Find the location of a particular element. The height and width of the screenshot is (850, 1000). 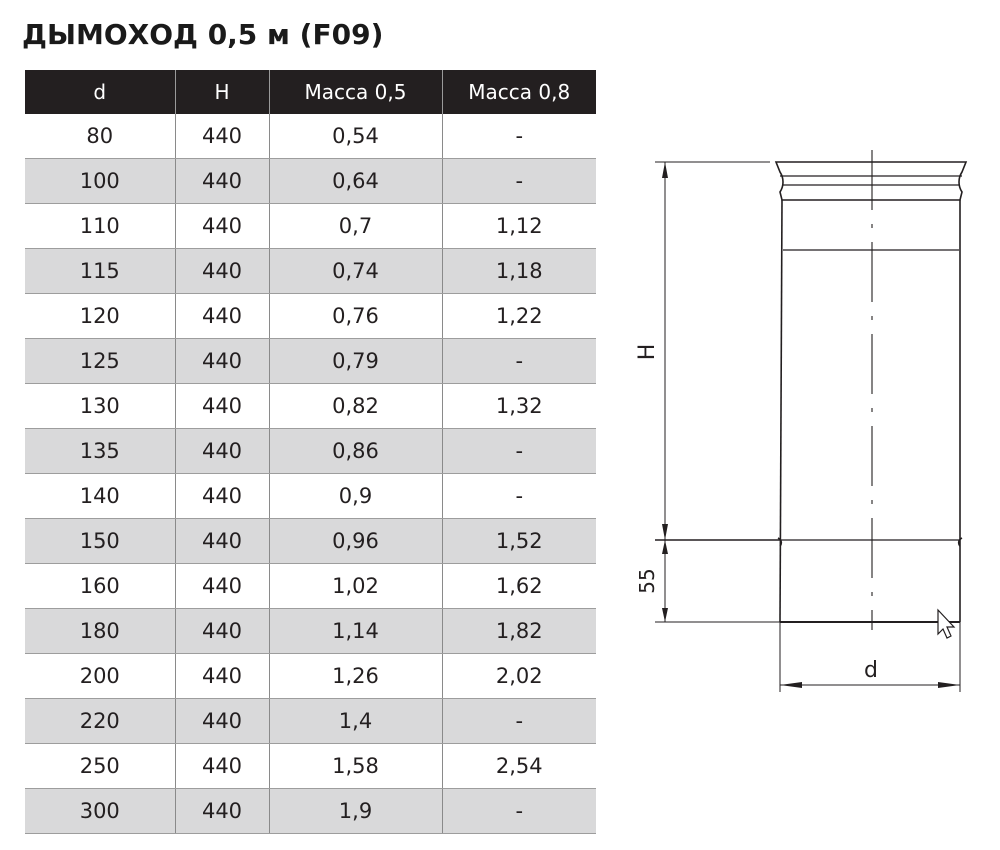

table-row: 100 440 0,64- is located at coordinates (310, 181).